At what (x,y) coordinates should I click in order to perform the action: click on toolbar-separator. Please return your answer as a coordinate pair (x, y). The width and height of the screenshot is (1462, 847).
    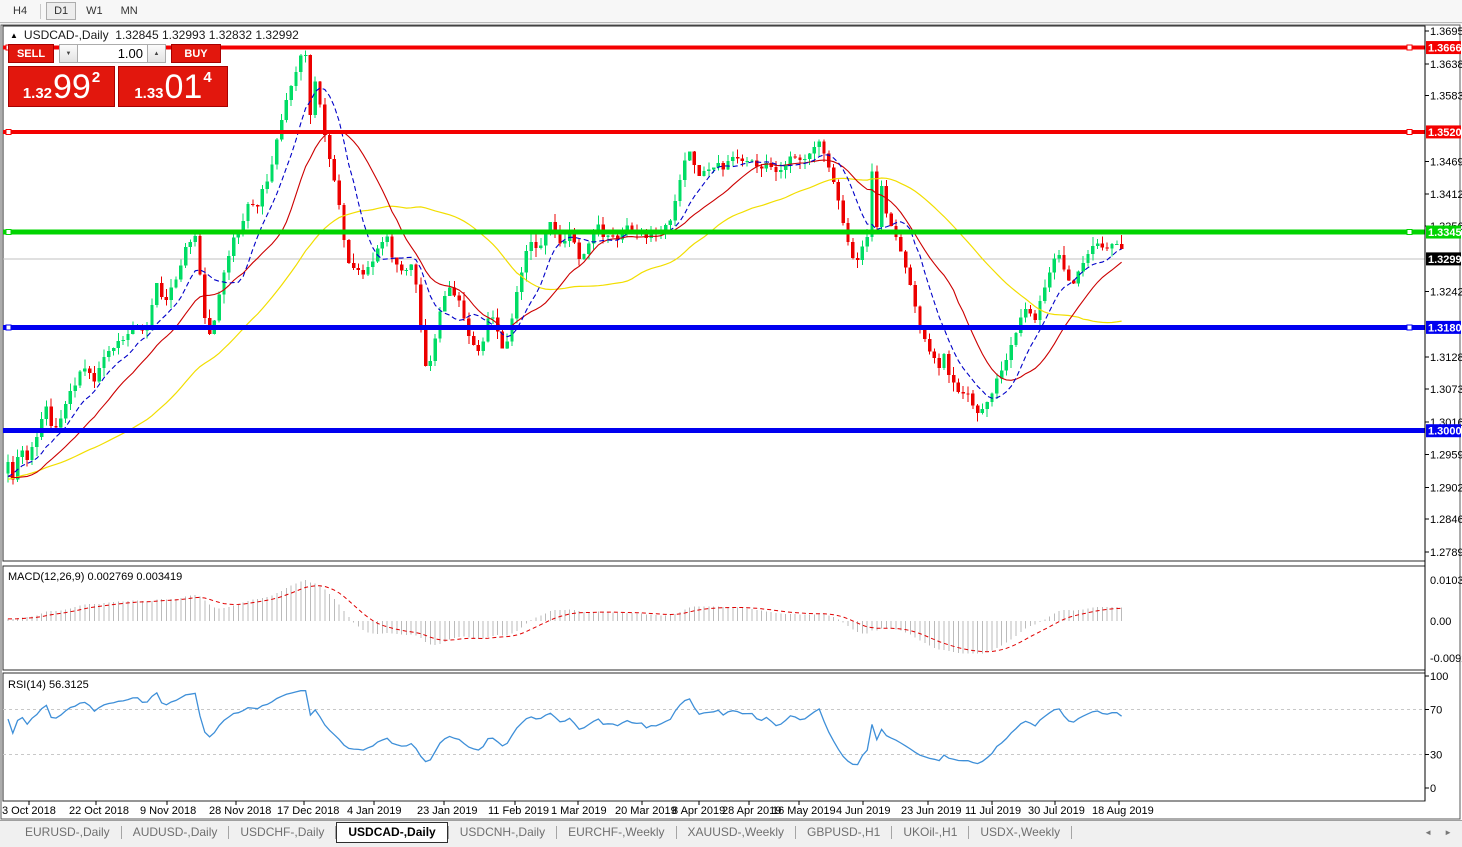
    Looking at the image, I should click on (41, 11).